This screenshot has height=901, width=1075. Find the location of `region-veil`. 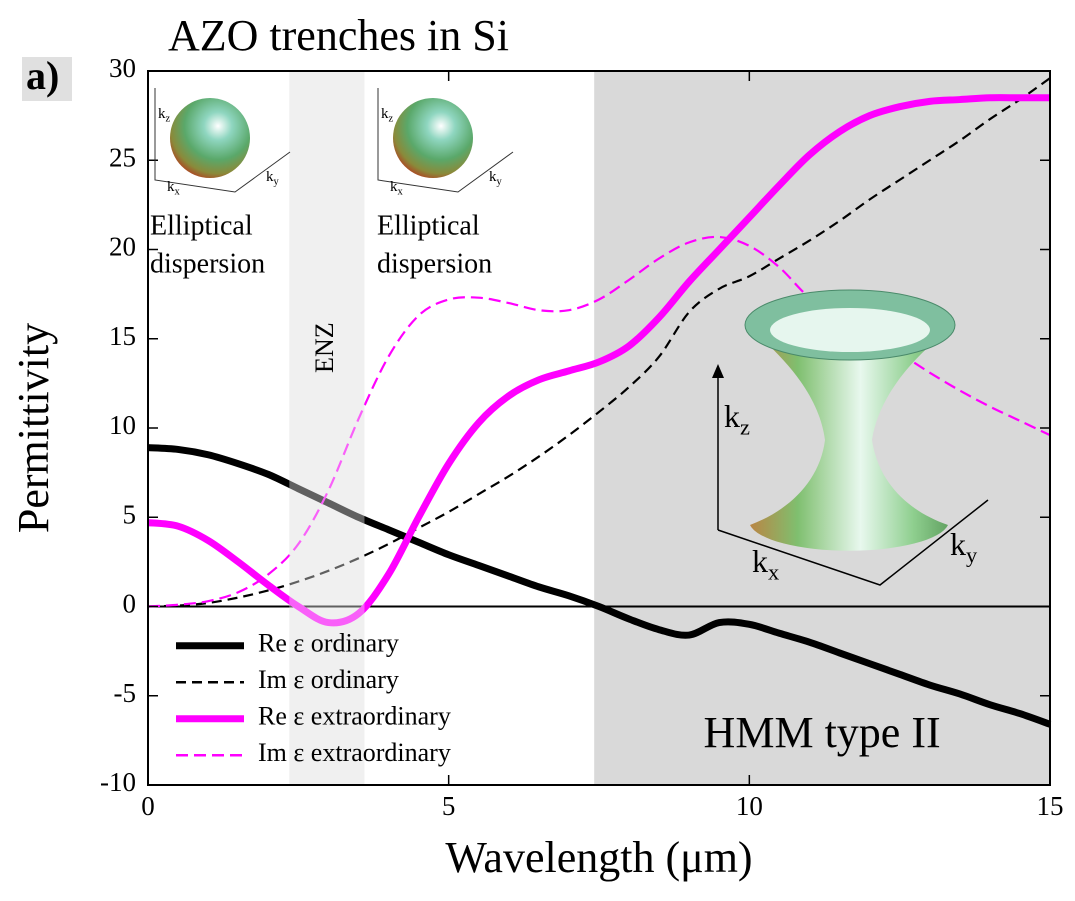

region-veil is located at coordinates (327, 428).